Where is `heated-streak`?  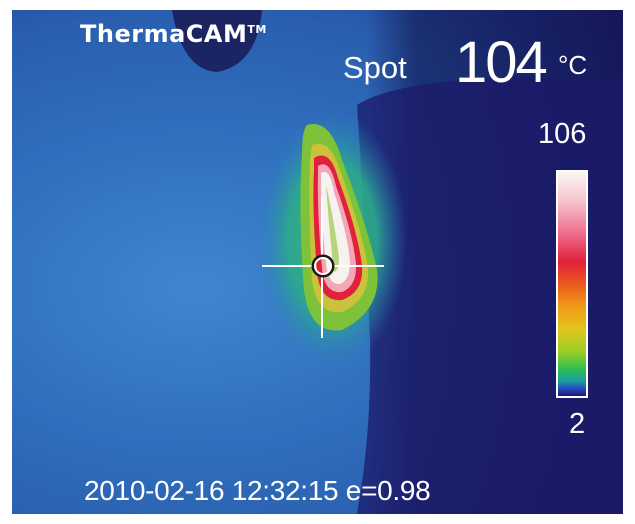 heated-streak is located at coordinates (332, 228).